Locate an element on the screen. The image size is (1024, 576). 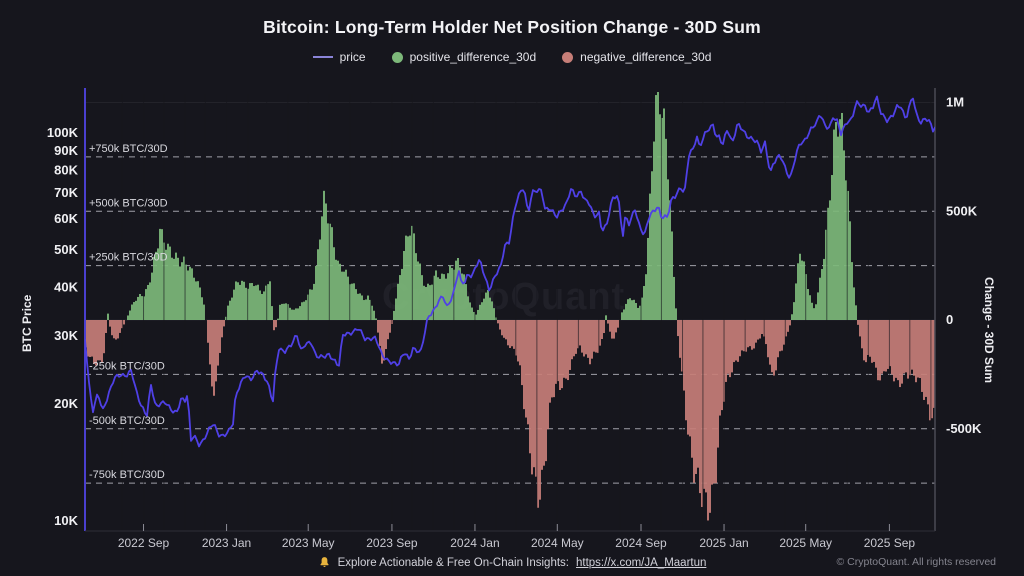
negative-dot-icon is located at coordinates (568, 57).